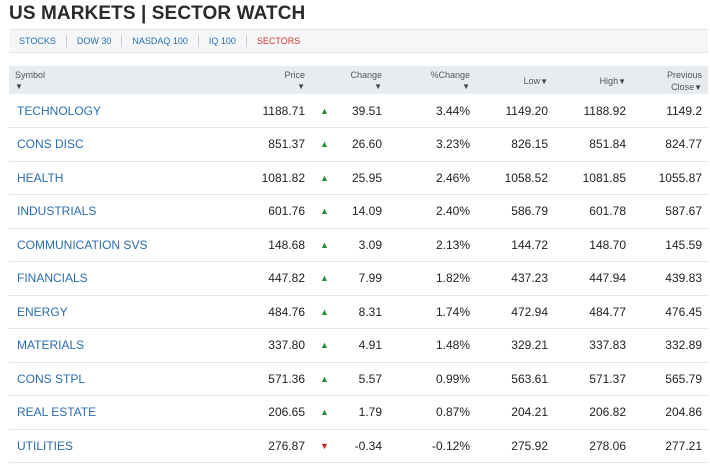 This screenshot has width=710, height=470. What do you see at coordinates (604, 177) in the screenshot?
I see `high-cell: 1081.85` at bounding box center [604, 177].